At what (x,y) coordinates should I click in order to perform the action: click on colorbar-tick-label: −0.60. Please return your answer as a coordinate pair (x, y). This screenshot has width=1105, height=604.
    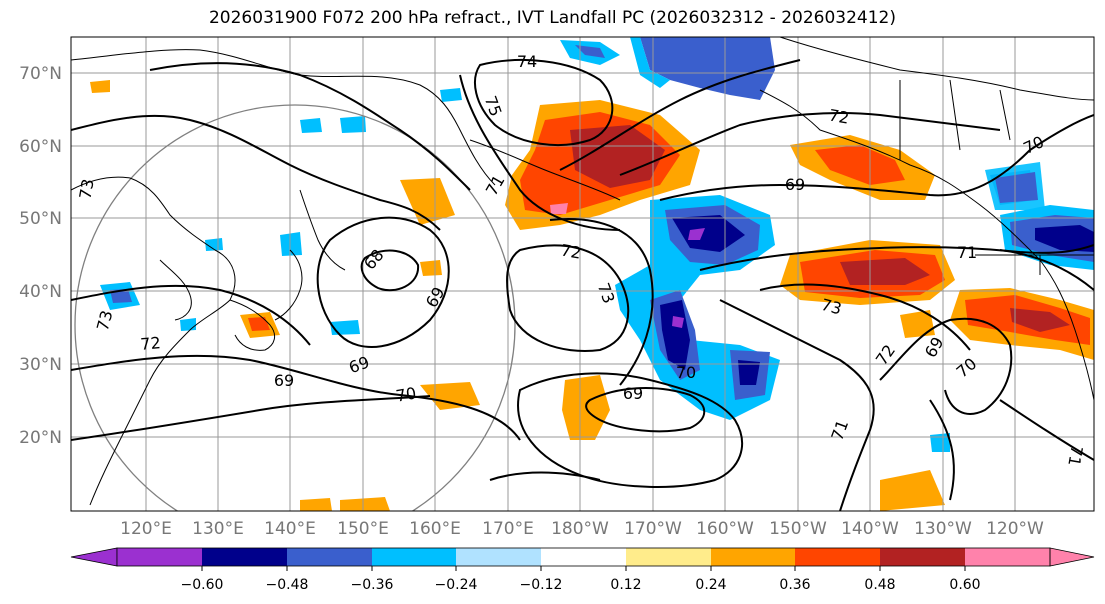
    Looking at the image, I should click on (202, 585).